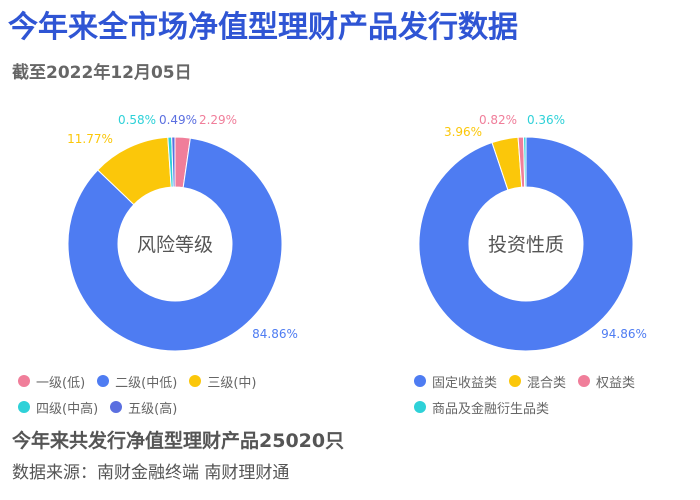  I want to click on slice-label-1-3: 0.36%, so click(546, 120).